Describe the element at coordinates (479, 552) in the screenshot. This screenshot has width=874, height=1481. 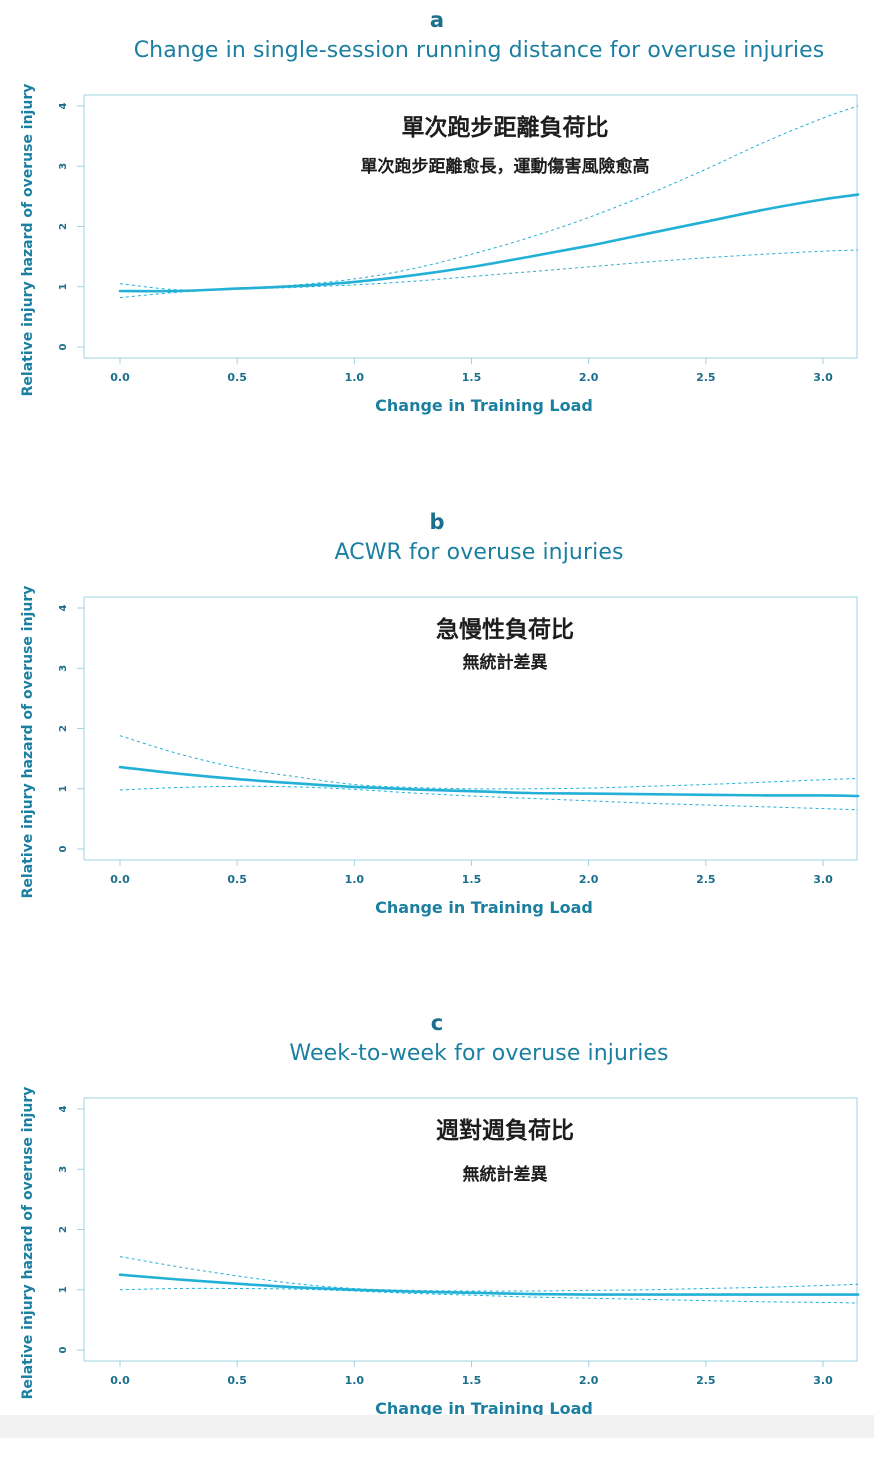
I see `panel-title: ACWR for overuse injuries` at that location.